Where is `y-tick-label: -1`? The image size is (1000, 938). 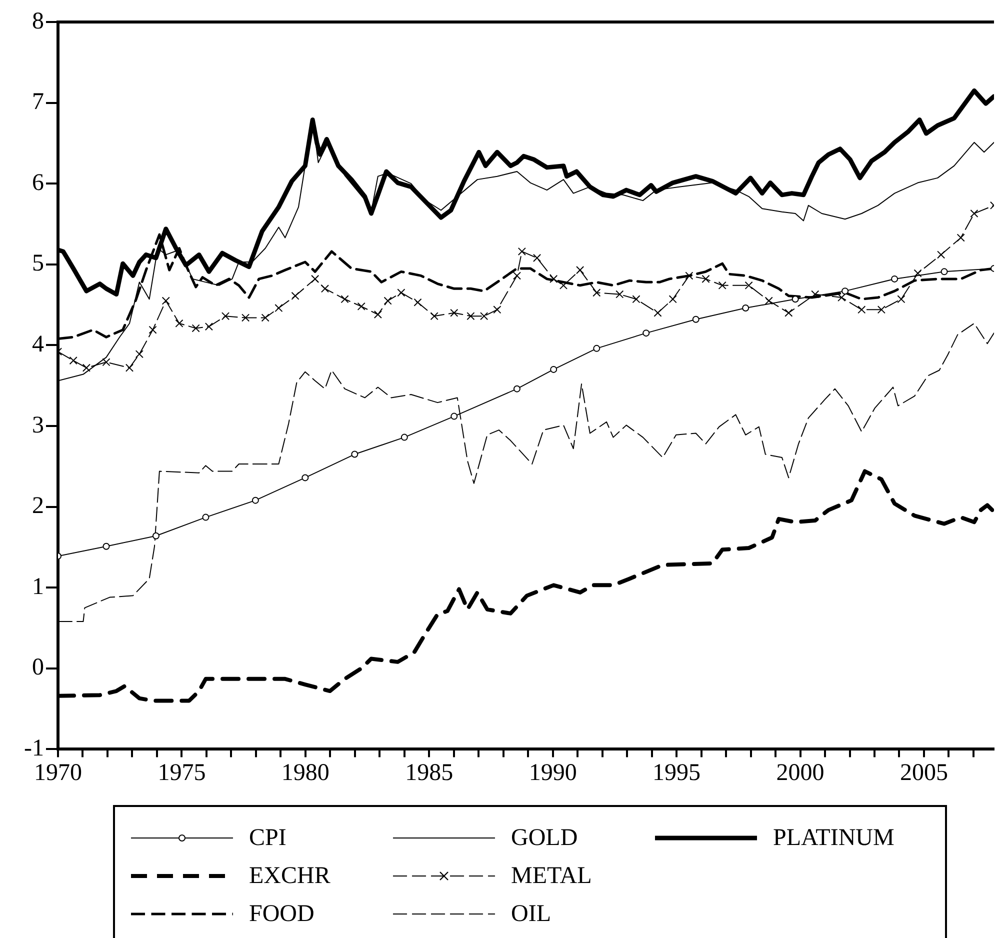
y-tick-label: -1 is located at coordinates (34, 748).